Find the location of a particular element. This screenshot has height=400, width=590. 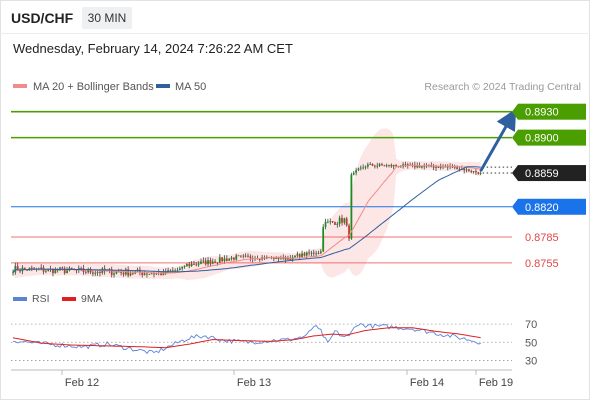

x-axis-label: Feb 19 is located at coordinates (496, 383).